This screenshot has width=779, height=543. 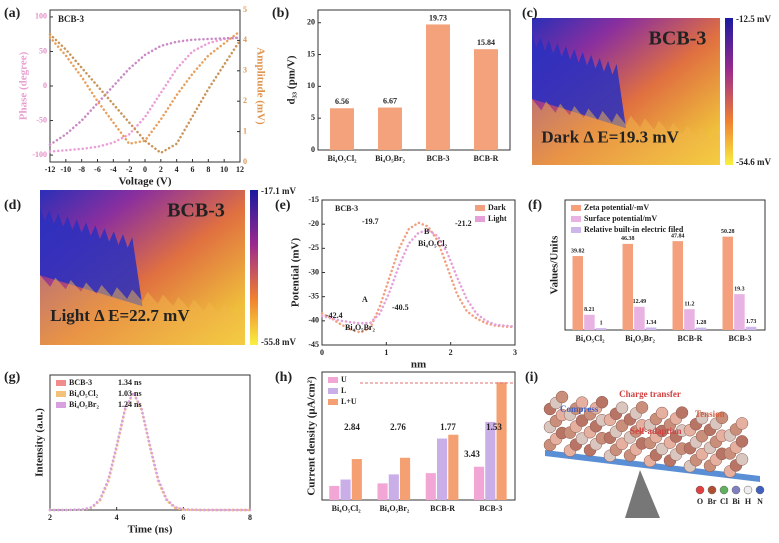 What do you see at coordinates (12, 13) in the screenshot?
I see `panel-label: (a)` at bounding box center [12, 13].